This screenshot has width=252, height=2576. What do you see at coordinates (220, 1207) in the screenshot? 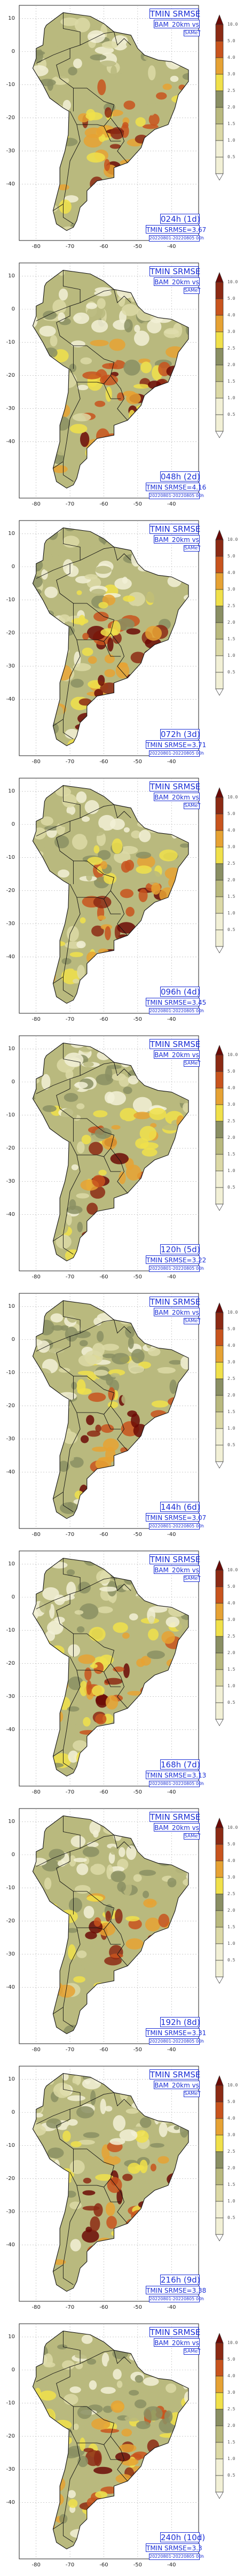
I see `colorbar-arrow-min` at bounding box center [220, 1207].